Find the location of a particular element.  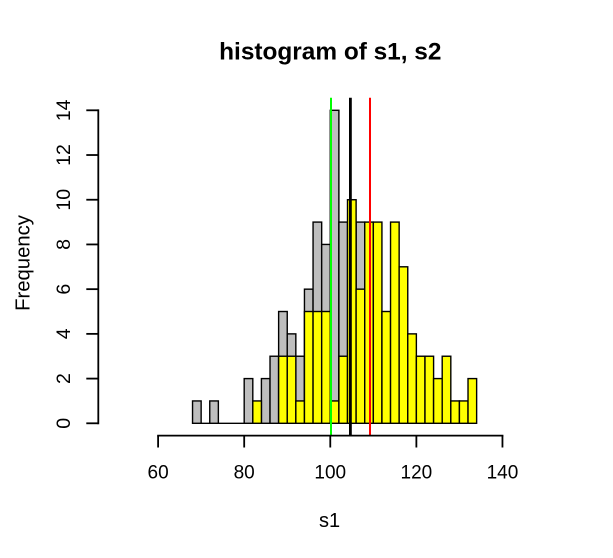

svg-text: 12 is located at coordinates (64, 155).